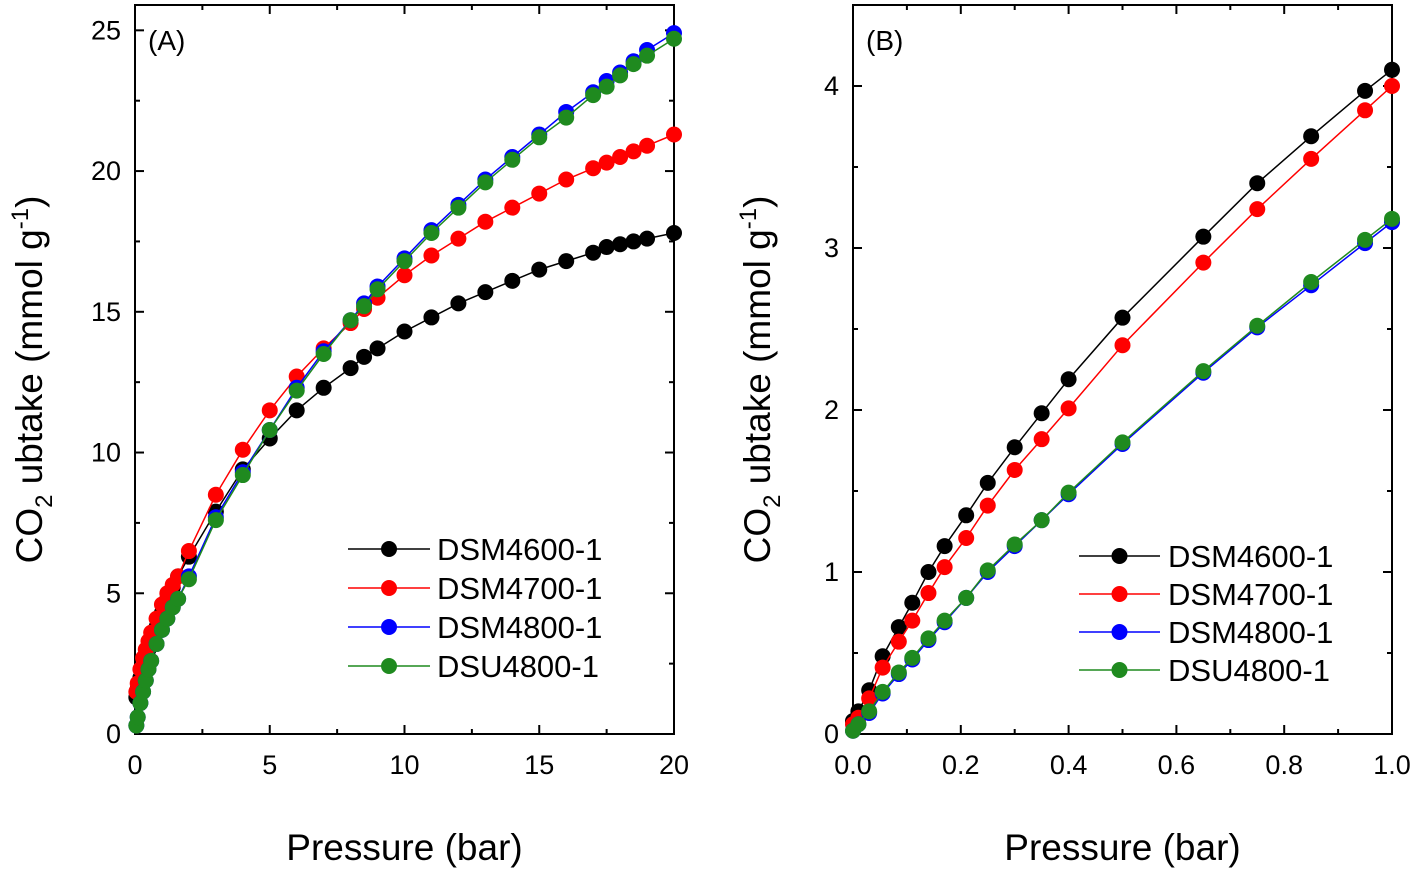  Describe the element at coordinates (831, 410) in the screenshot. I see `y-tick-label: 2` at that location.